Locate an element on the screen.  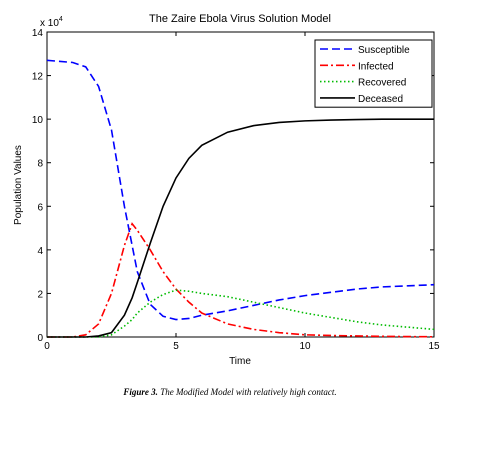
y-tick-label: 2 is located at coordinates (40, 294).